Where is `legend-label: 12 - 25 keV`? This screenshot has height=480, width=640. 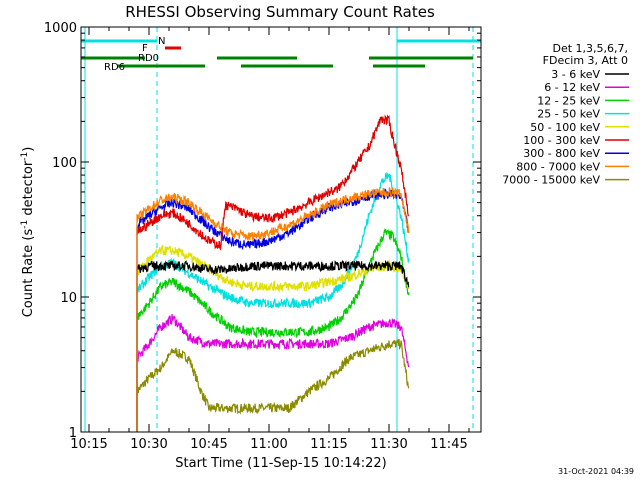
legend-label: 12 - 25 keV is located at coordinates (568, 100).